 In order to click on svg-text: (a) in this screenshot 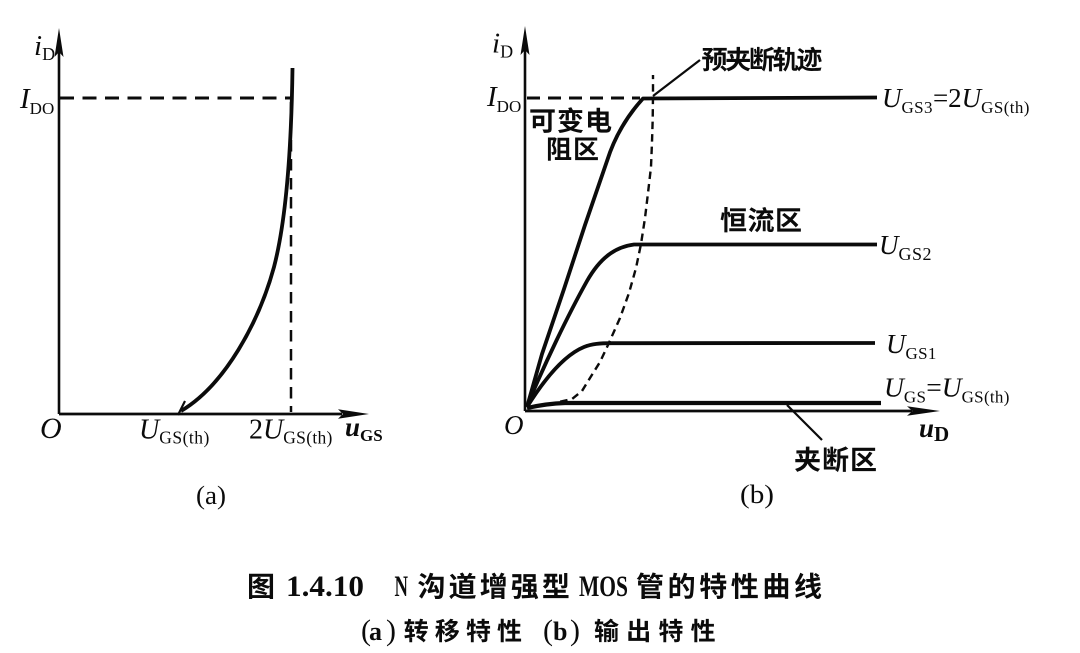, I will do `click(211, 495)`.